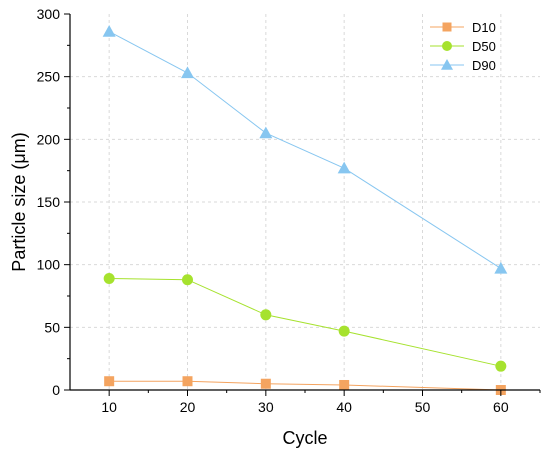  Describe the element at coordinates (56, 390) in the screenshot. I see `y-tick-label: 0` at that location.